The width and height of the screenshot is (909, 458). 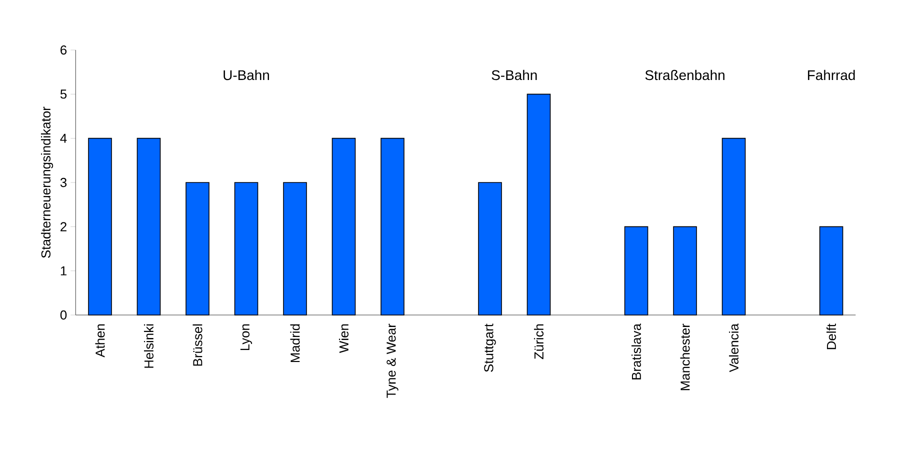 What do you see at coordinates (63, 227) in the screenshot?
I see `y-tick-label: 2` at bounding box center [63, 227].